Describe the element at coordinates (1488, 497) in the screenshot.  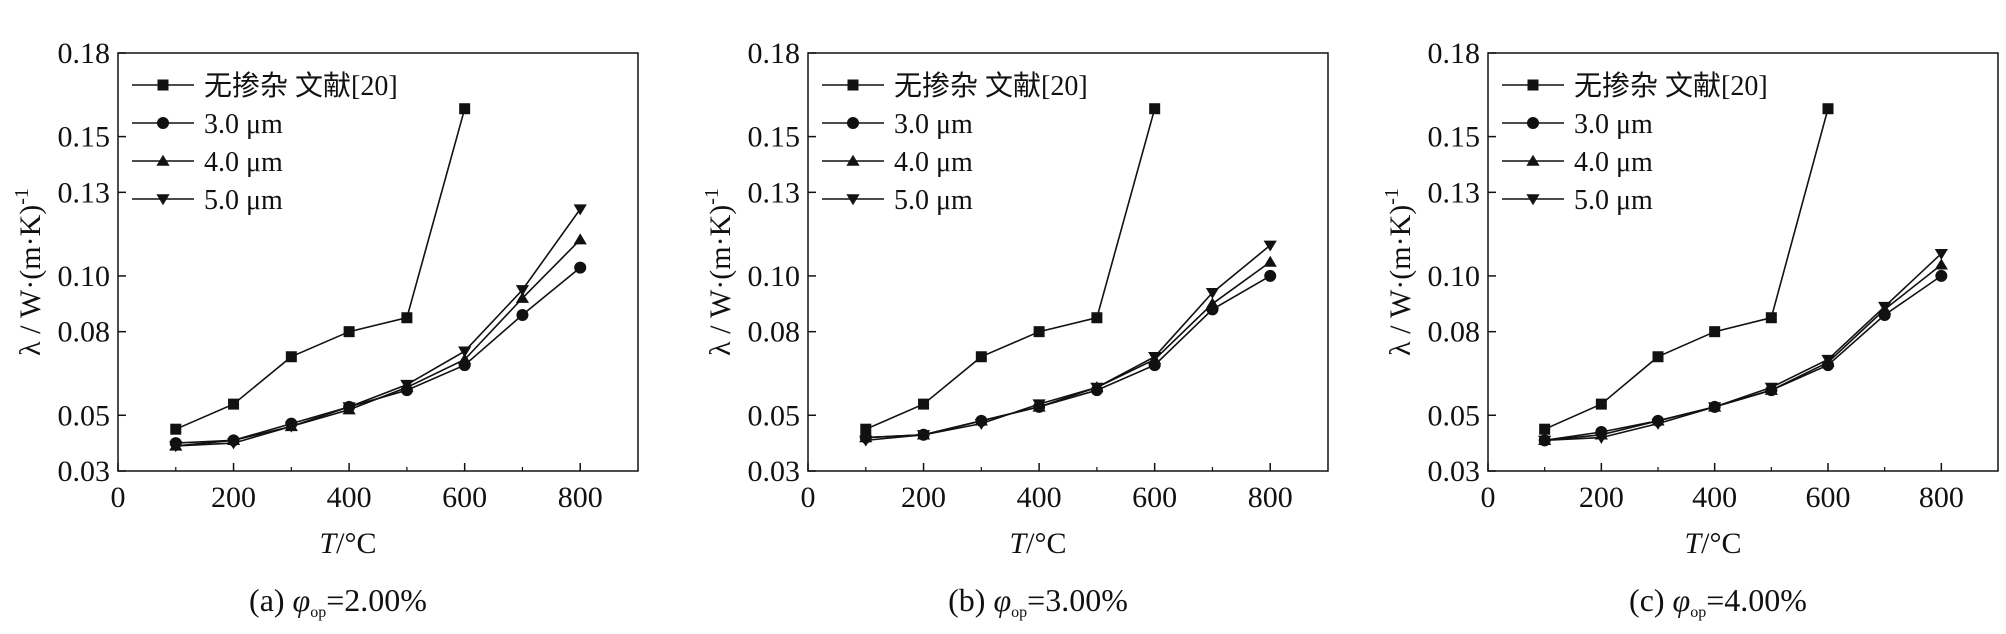
I see `x-tick-label: 0` at that location.